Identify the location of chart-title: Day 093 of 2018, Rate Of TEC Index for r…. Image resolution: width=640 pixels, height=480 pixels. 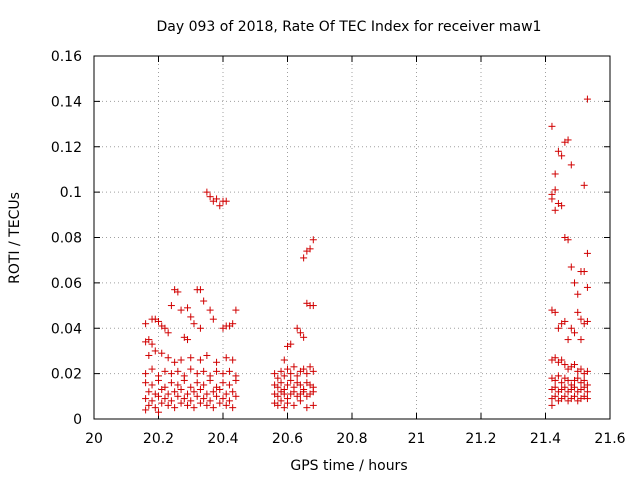
(349, 27).